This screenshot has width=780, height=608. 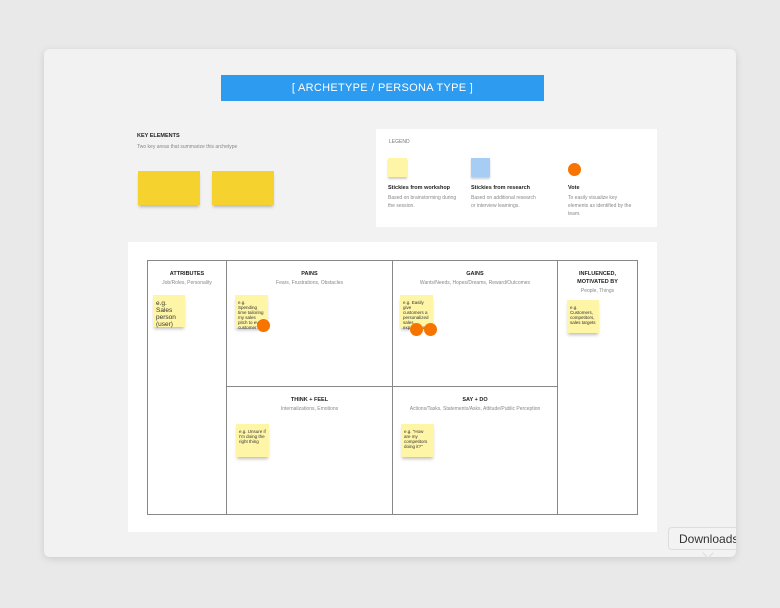 I want to click on research-sticky-swatch, so click(x=480, y=167).